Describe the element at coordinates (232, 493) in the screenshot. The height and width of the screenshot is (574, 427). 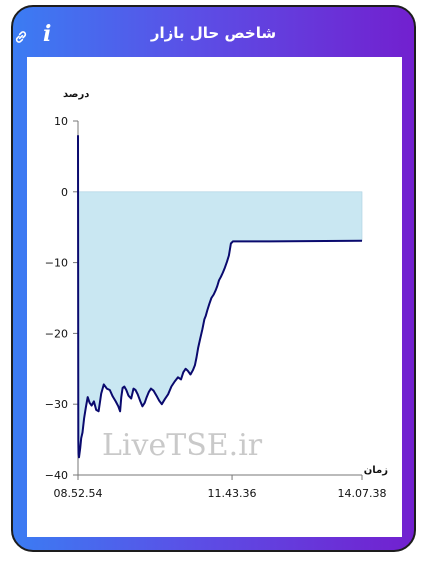
I see `x-tick-label: 11.43.36` at that location.